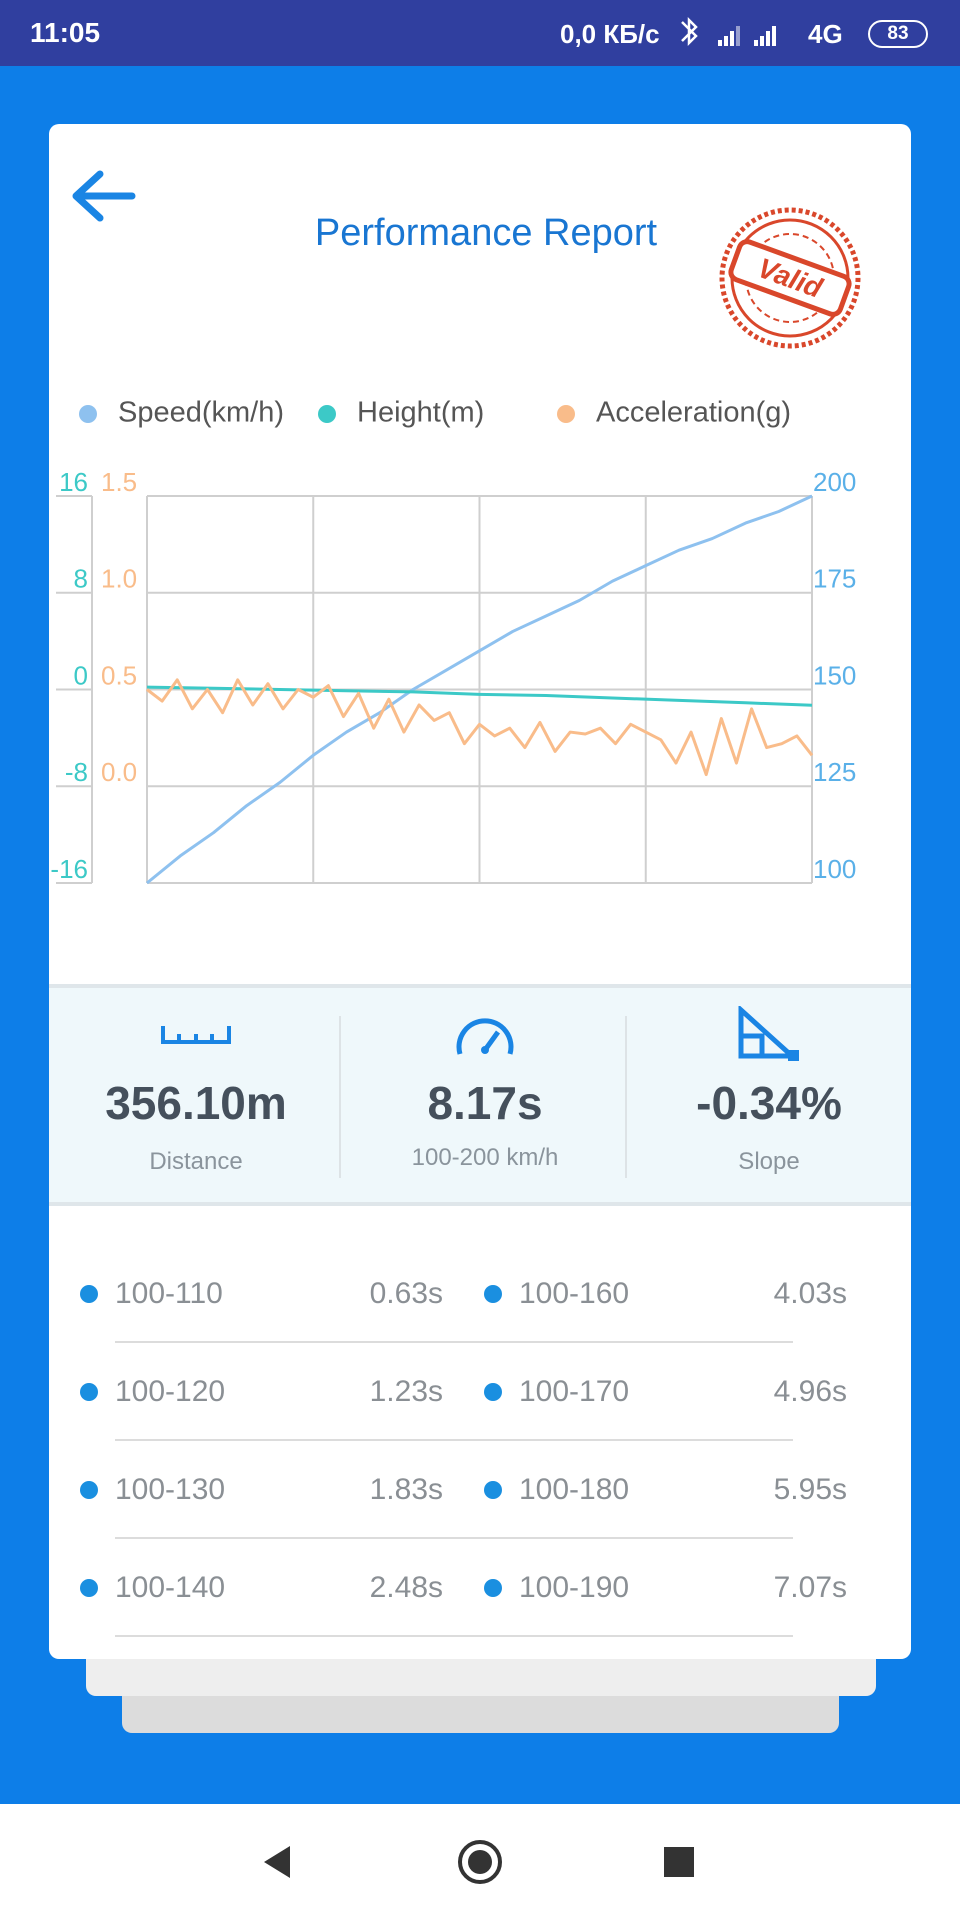  Describe the element at coordinates (81, 675) in the screenshot. I see `y-tick-label: 0` at that location.